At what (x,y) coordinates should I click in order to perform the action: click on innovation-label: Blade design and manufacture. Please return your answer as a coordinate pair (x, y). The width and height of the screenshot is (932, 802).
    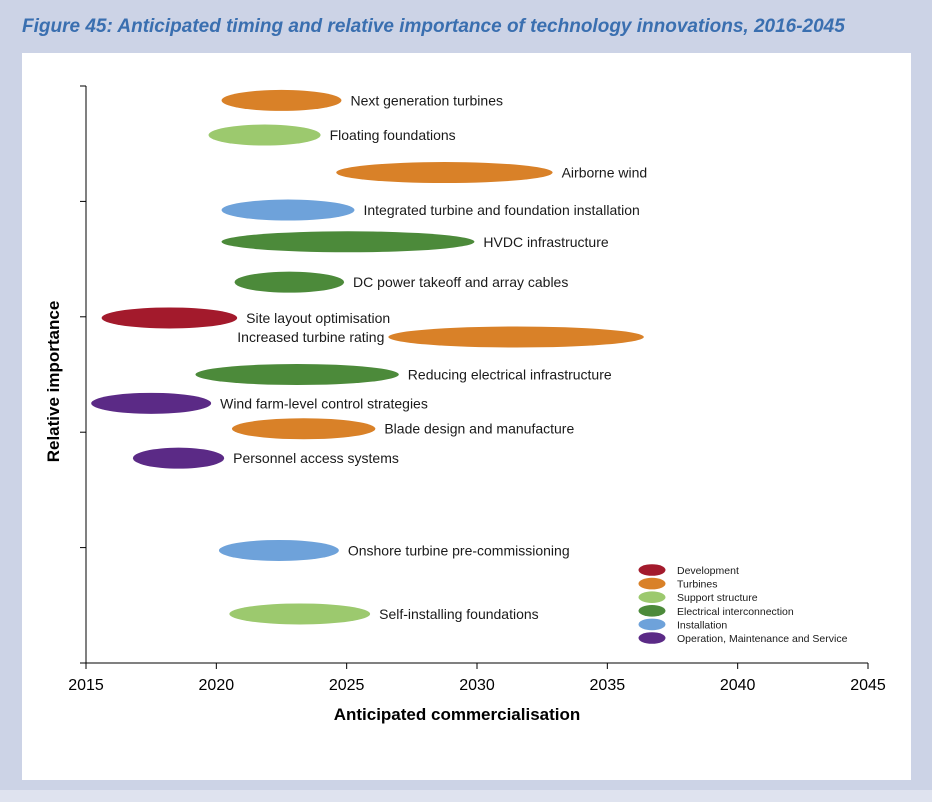
    Looking at the image, I should click on (479, 429).